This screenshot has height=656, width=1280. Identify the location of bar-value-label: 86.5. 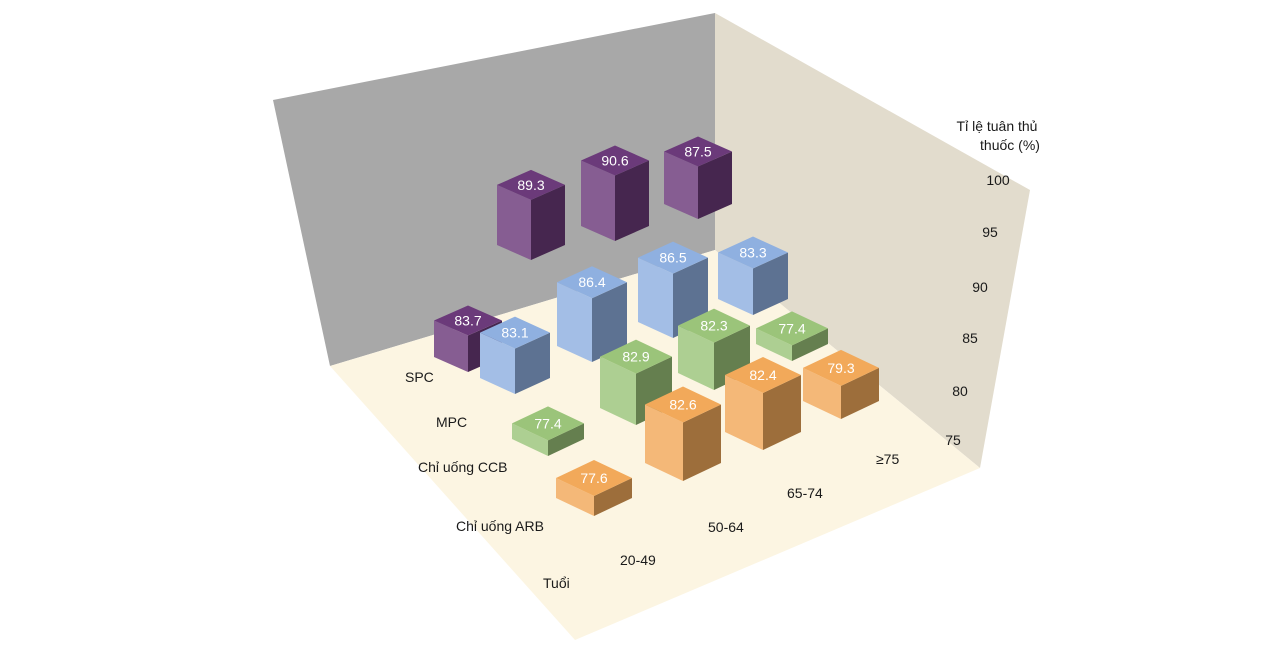
(672, 258).